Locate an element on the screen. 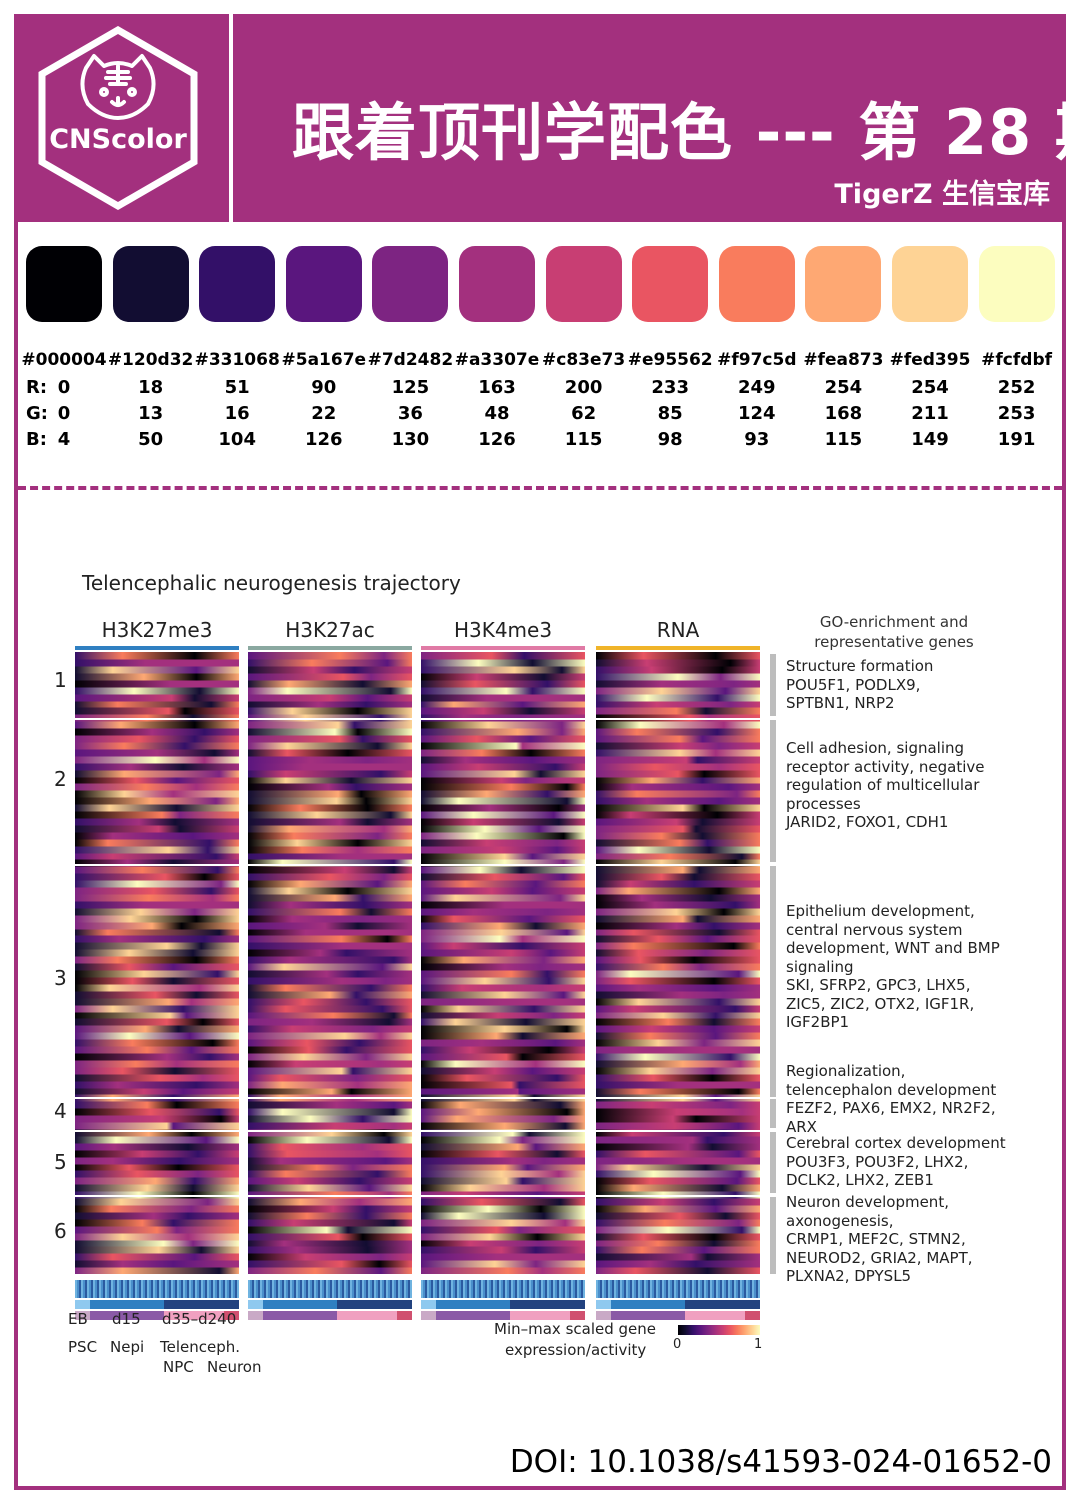 This screenshot has height=1493, width=1080. rgb-value-b: 149 is located at coordinates (930, 439).